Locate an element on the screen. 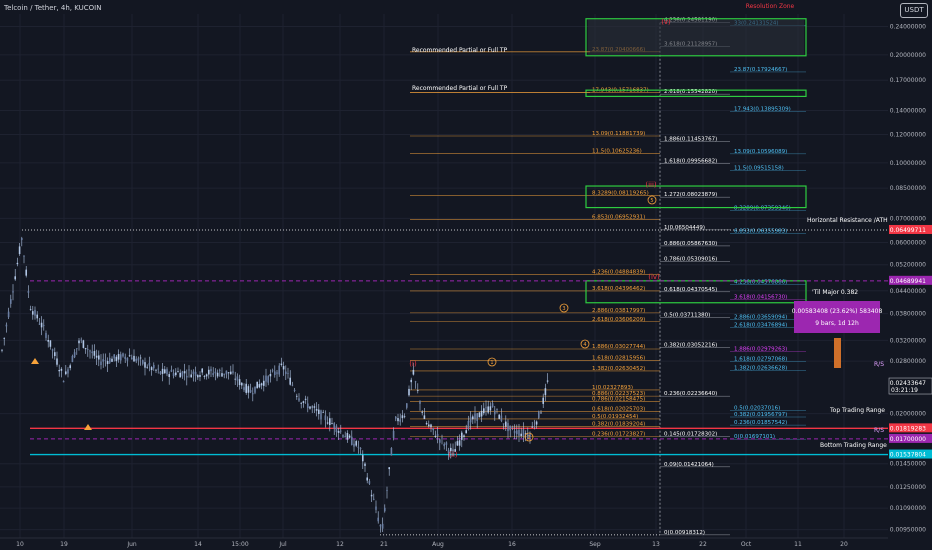 Image resolution: width=932 pixels, height=550 pixels. fib-label-right: 3.618(0.04156730) is located at coordinates (760, 298).